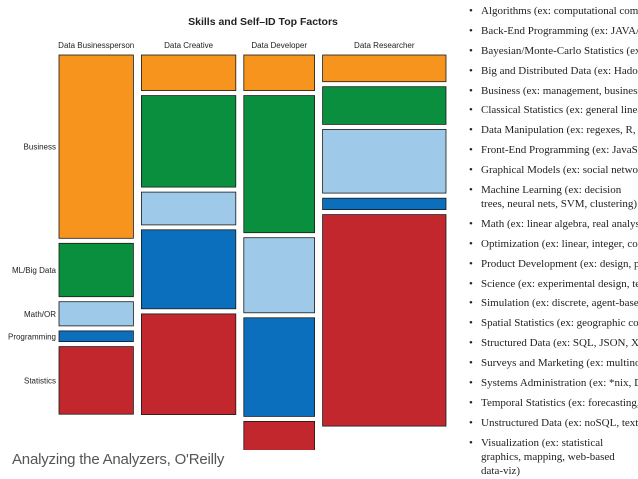 The image size is (638, 479). Describe the element at coordinates (279, 435) in the screenshot. I see `tile-data-developer-statistics` at that location.